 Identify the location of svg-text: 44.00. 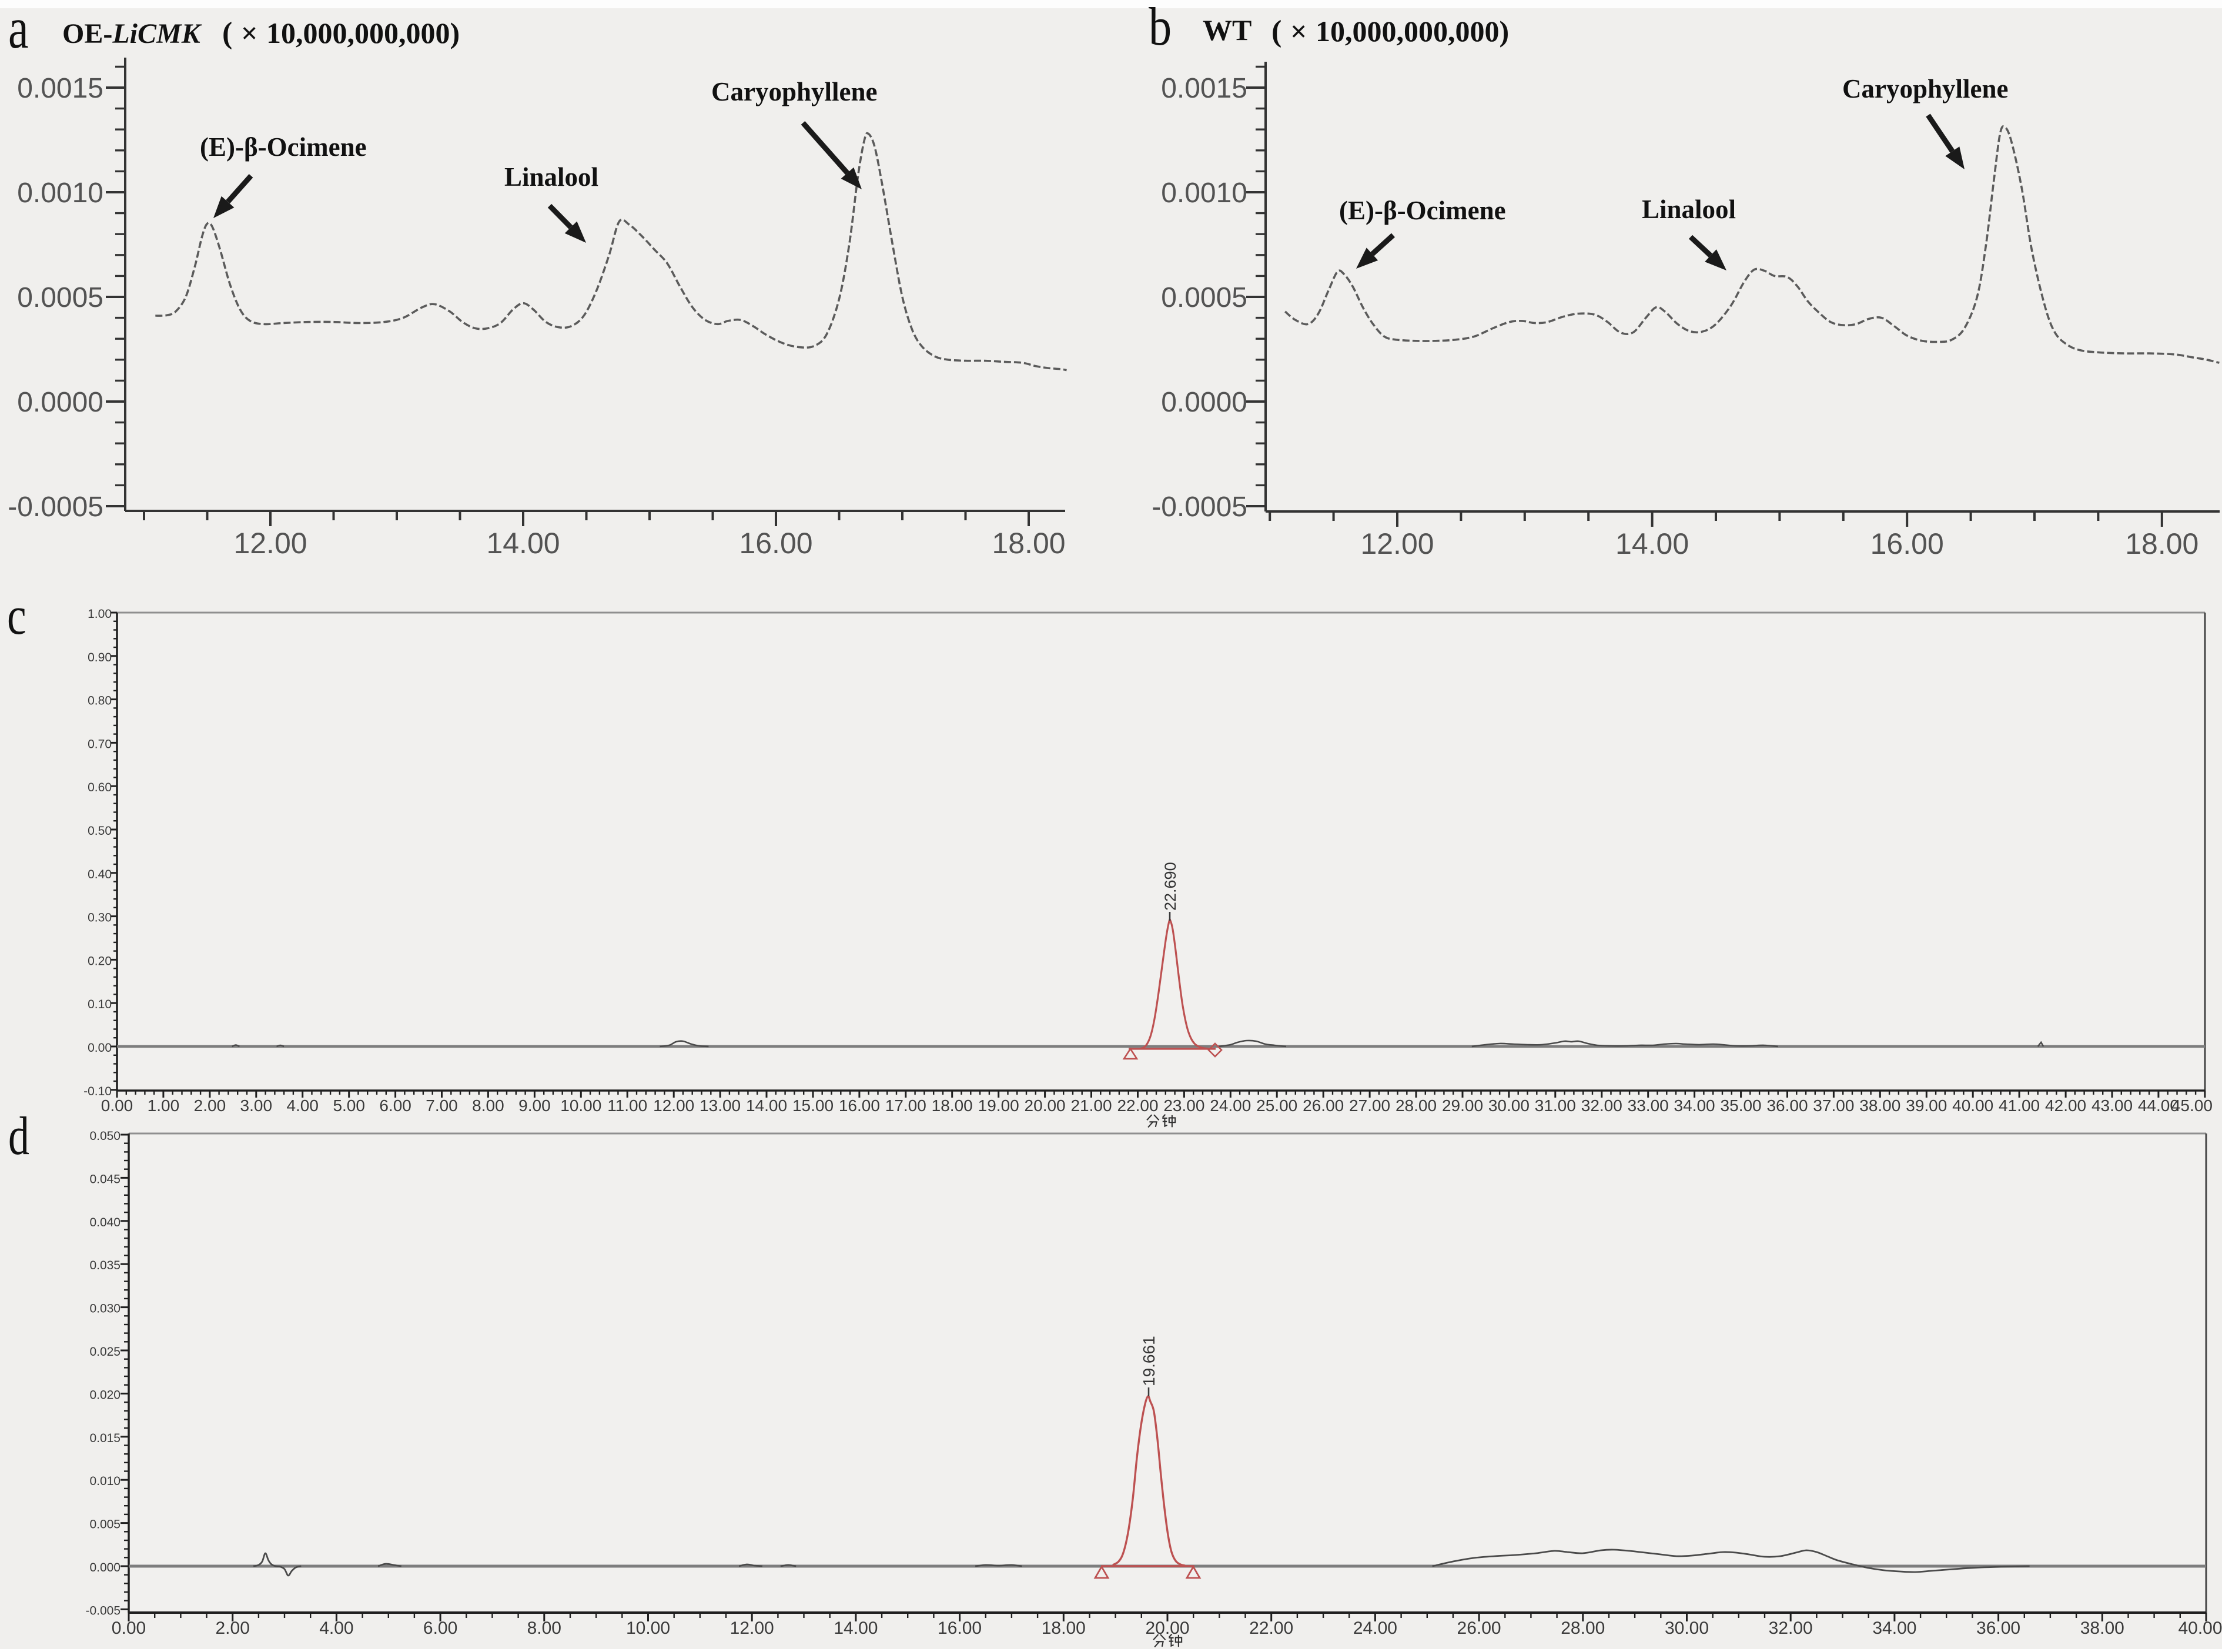
(2158, 1106).